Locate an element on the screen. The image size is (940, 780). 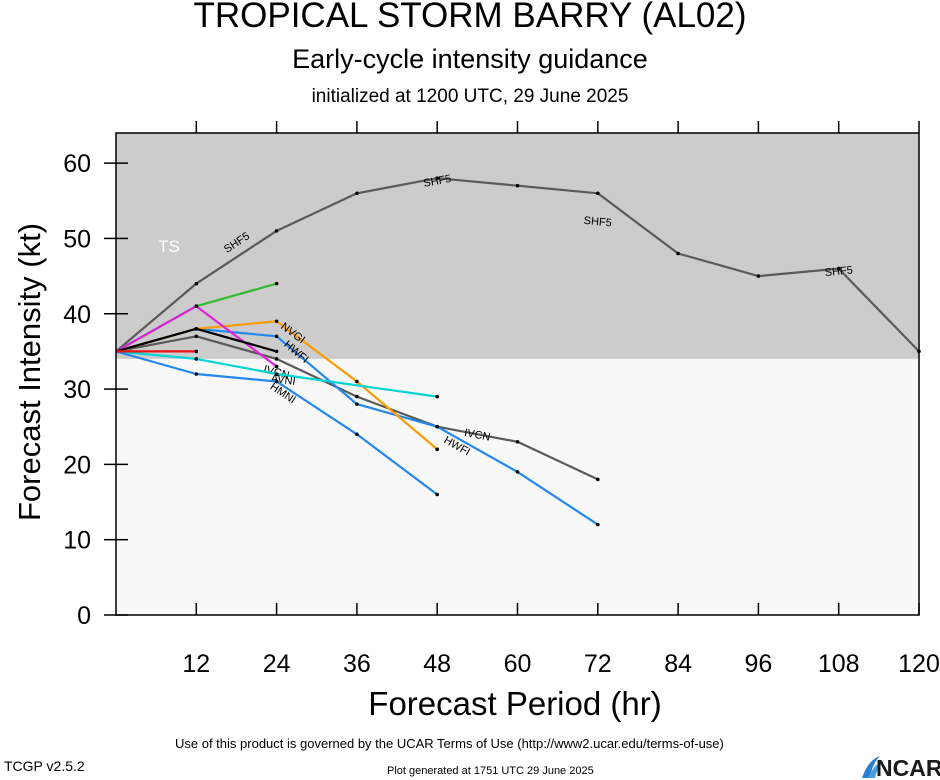
series-label: IVCN is located at coordinates (477, 435).